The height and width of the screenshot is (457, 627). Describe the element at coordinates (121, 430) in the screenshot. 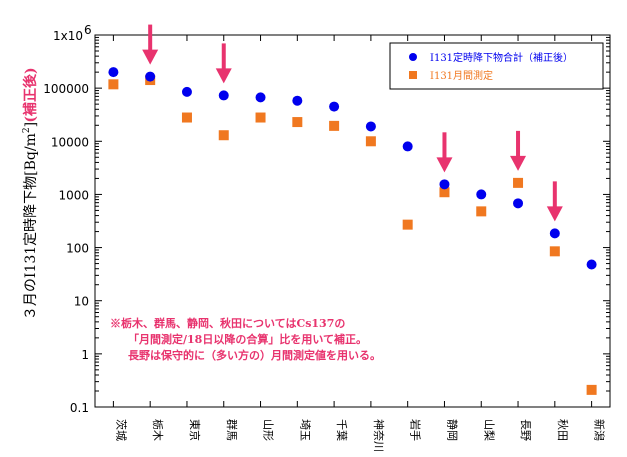

I see `x-tick-label: 茨城` at that location.